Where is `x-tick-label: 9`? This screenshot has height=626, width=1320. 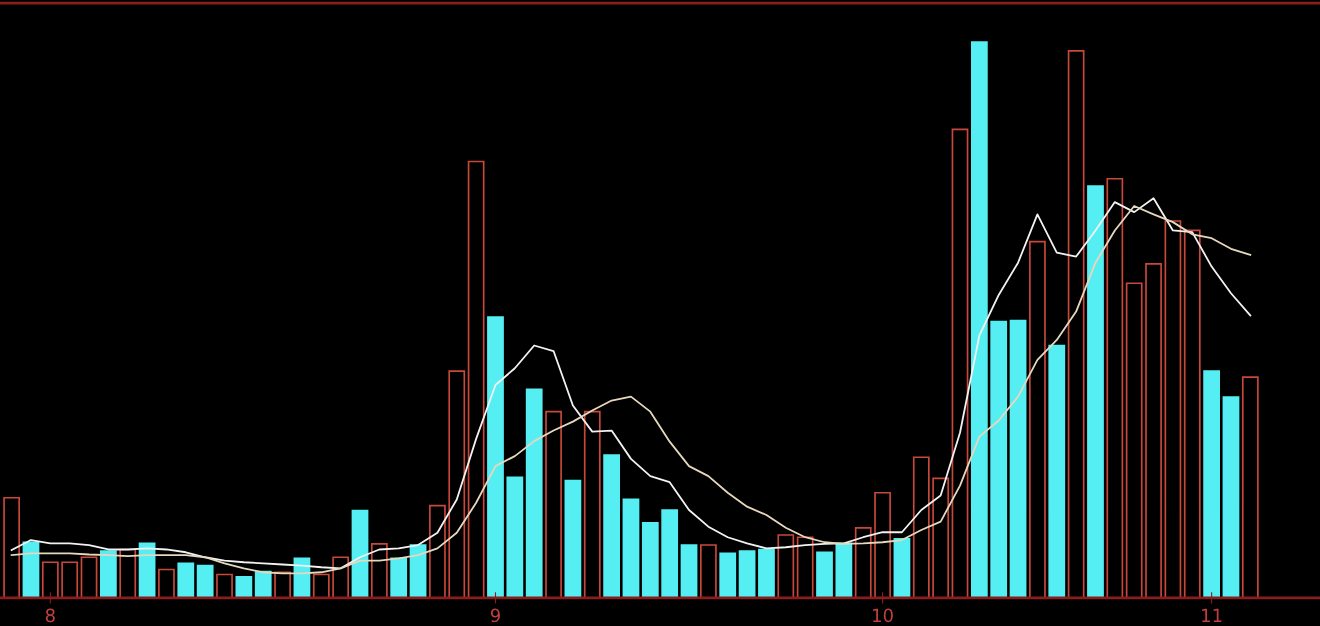
x-tick-label: 9 is located at coordinates (495, 615).